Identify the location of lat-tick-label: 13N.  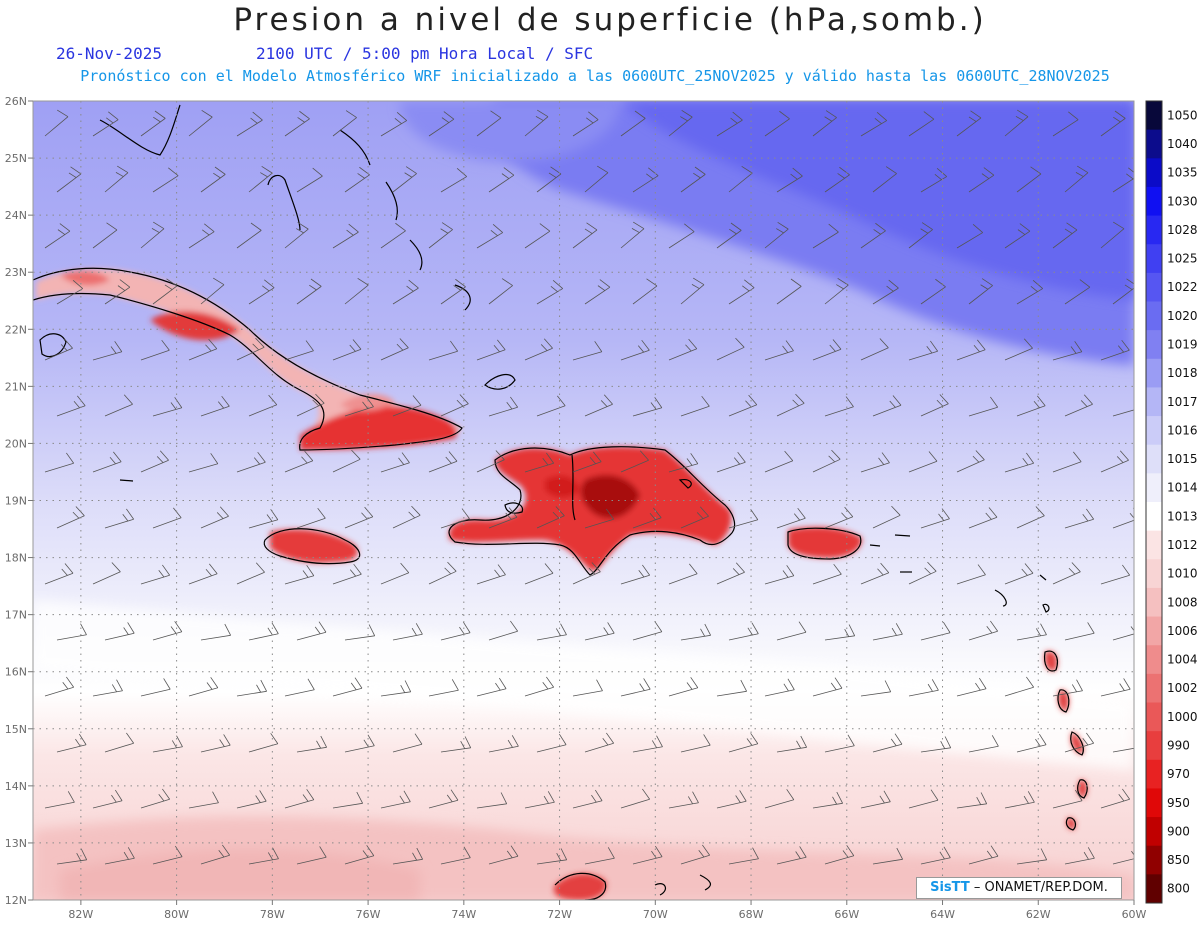
(16, 843).